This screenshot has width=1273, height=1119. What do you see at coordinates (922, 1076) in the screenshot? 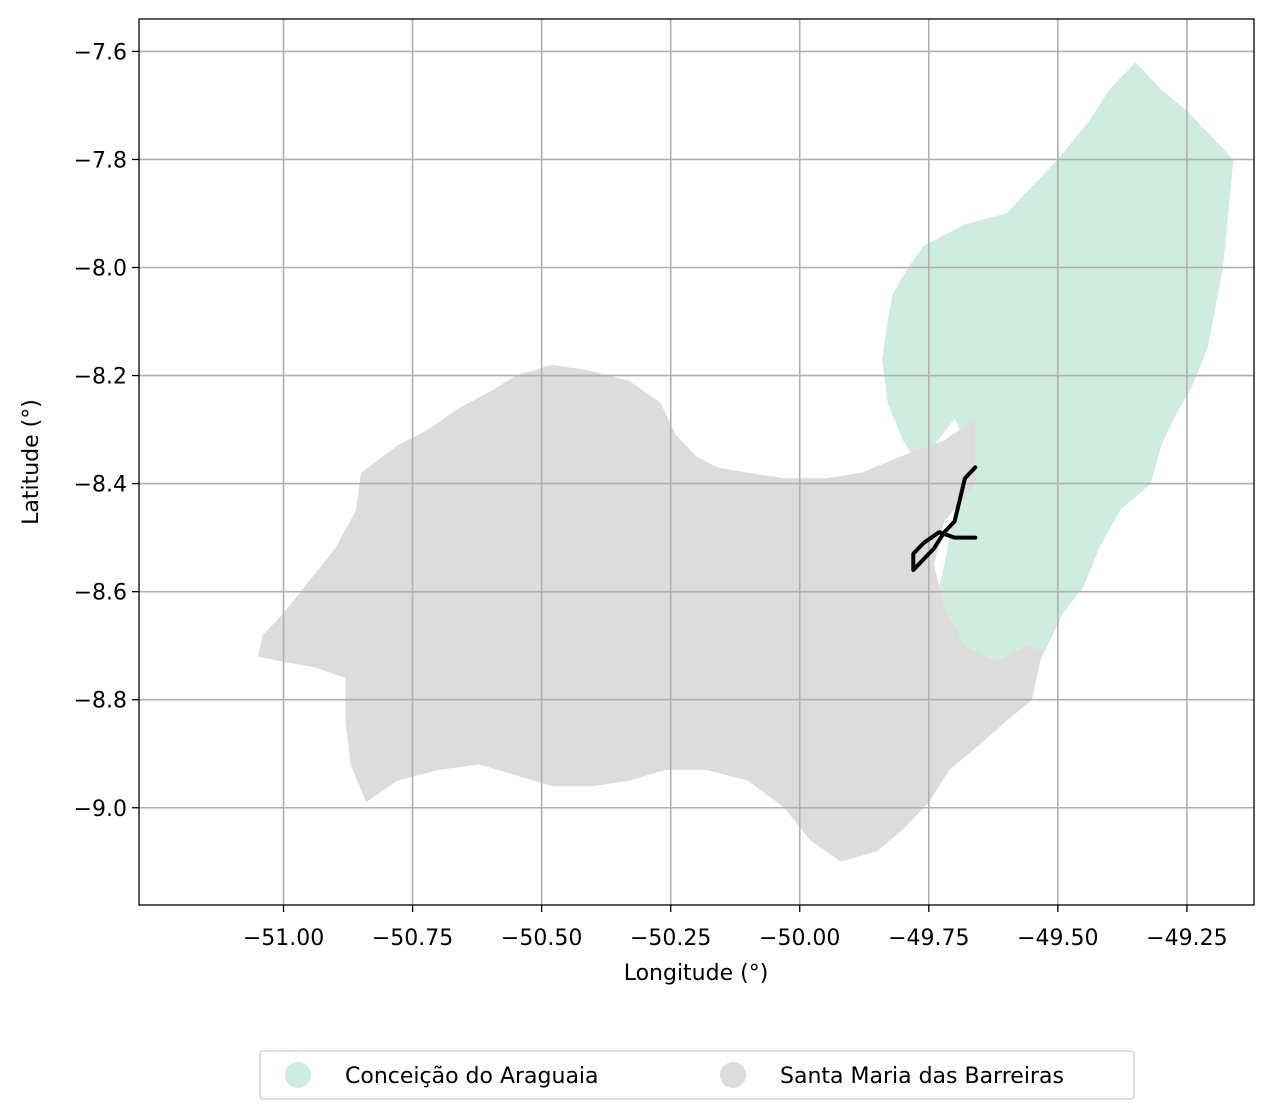
I see `legend-label-santa-maria: Santa Maria das Barreiras` at bounding box center [922, 1076].